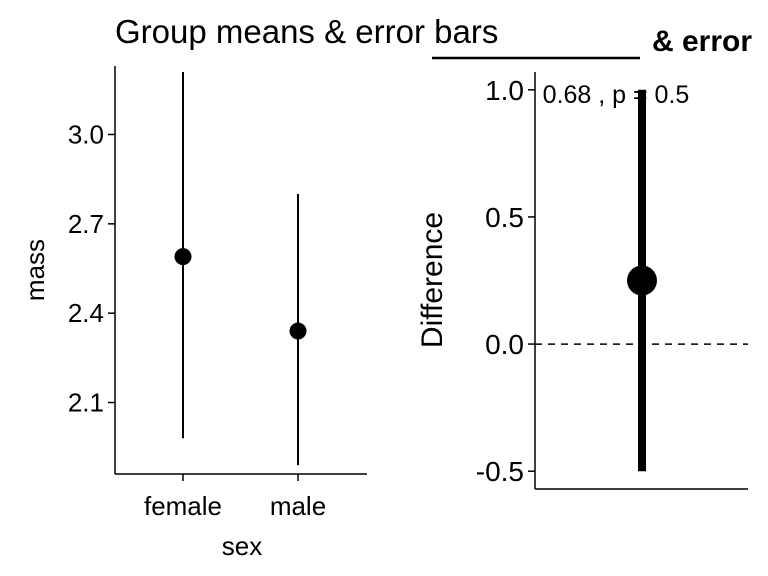  What do you see at coordinates (242, 546) in the screenshot?
I see `left-x-axis-label: sex` at bounding box center [242, 546].